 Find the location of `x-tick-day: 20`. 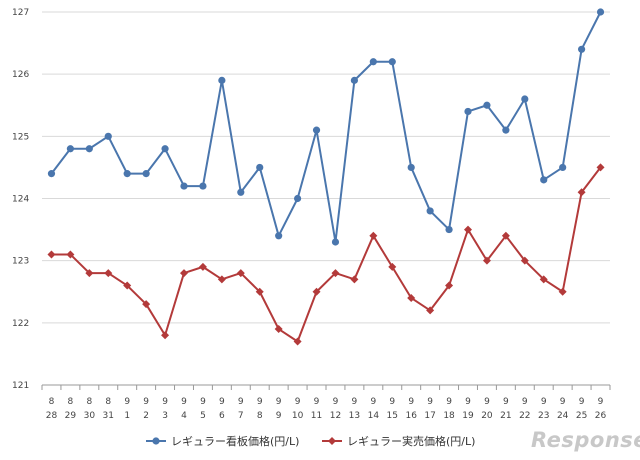

x-tick-day: 20 is located at coordinates (487, 416).